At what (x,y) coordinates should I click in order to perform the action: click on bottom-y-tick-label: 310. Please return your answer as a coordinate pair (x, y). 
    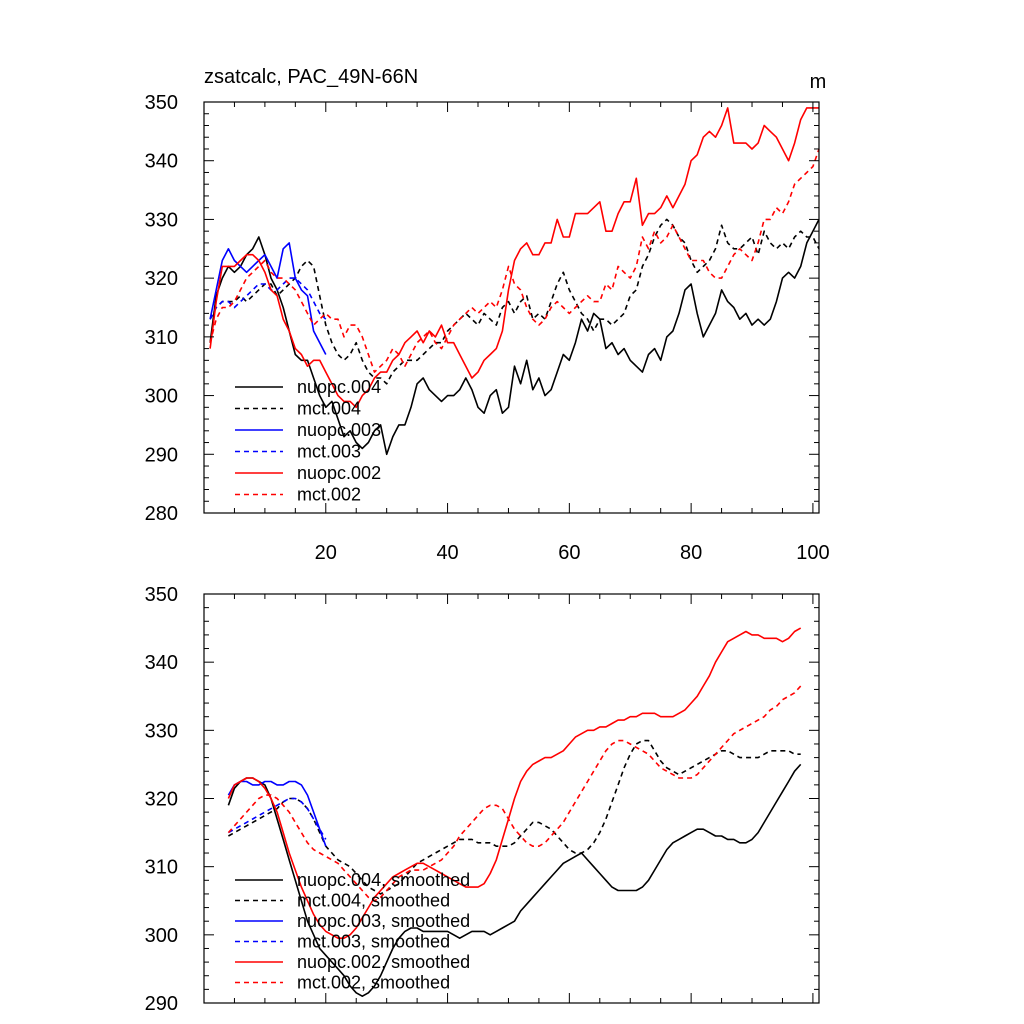
    Looking at the image, I should click on (161, 868).